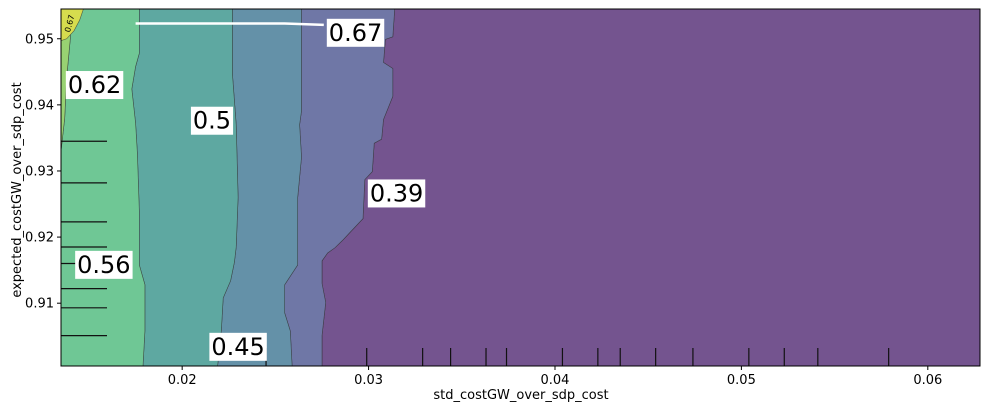 This screenshot has width=986, height=406. I want to click on y-tick-label: 0.95, so click(39, 39).